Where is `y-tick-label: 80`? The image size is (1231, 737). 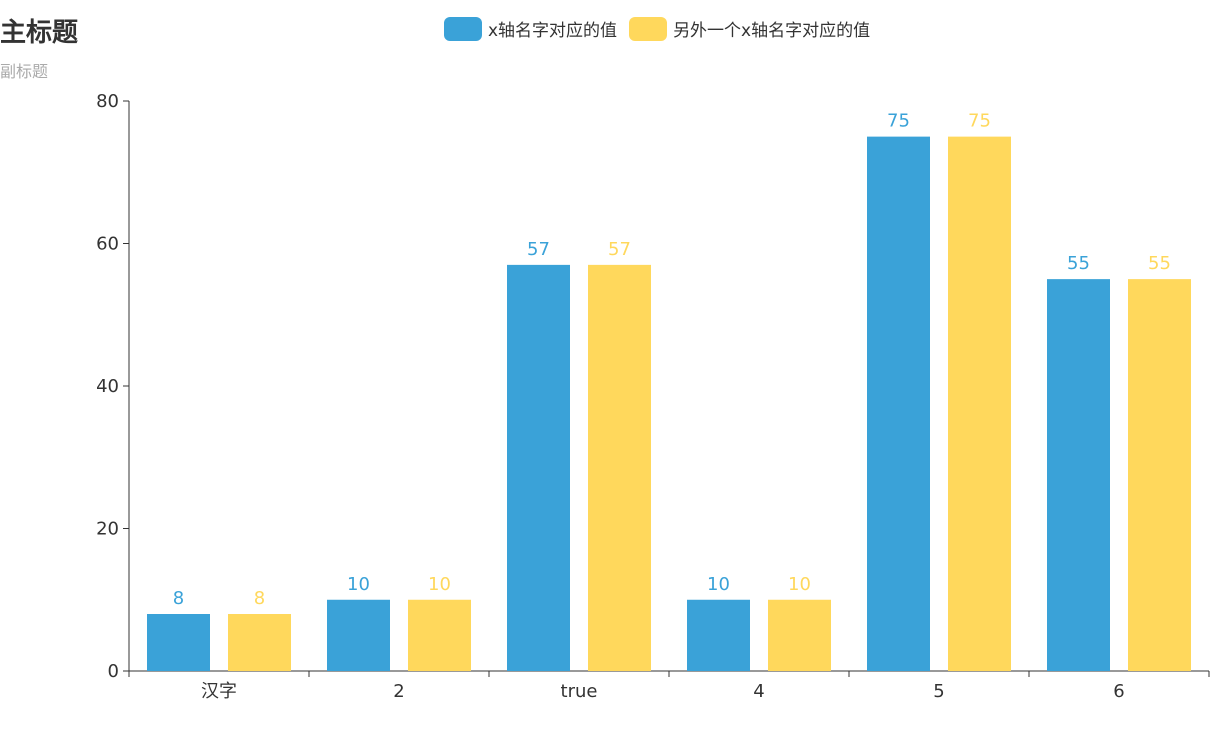 y-tick-label: 80 is located at coordinates (107, 101).